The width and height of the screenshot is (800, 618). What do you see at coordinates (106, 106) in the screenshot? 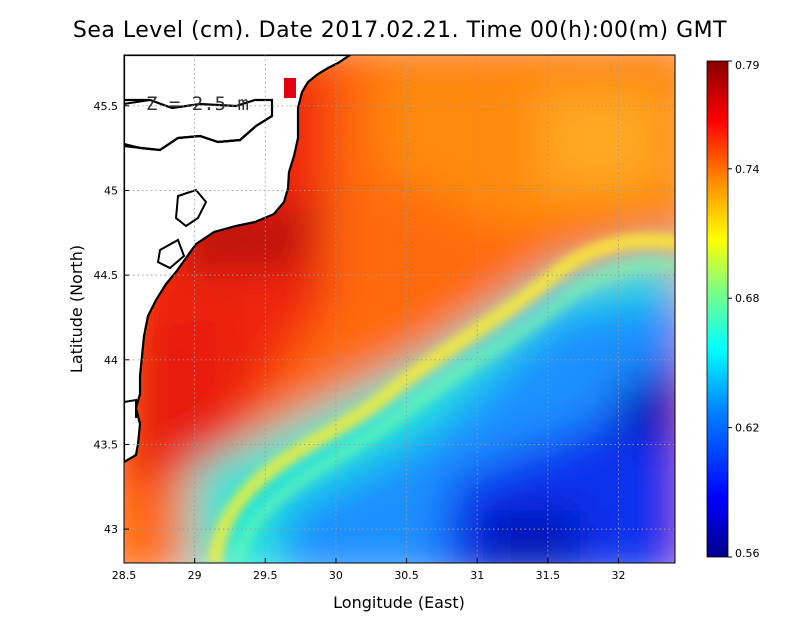
I see `y-tick-label: 45.5` at bounding box center [106, 106].